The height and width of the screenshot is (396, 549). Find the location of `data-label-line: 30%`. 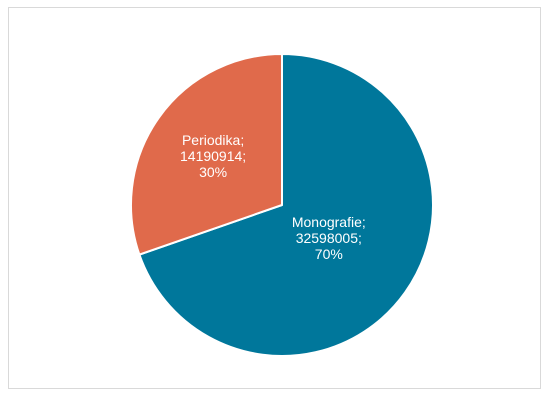

data-label-line: 30% is located at coordinates (213, 172).